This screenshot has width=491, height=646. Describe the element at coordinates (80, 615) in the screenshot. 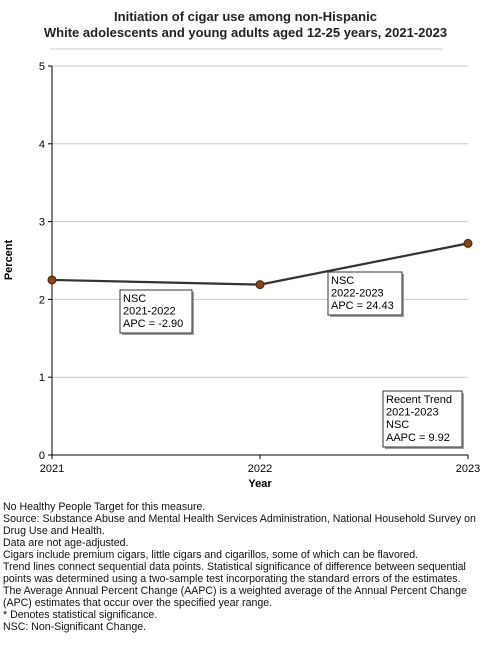

I see `footnote-line: * Denotes statistical significance.` at that location.